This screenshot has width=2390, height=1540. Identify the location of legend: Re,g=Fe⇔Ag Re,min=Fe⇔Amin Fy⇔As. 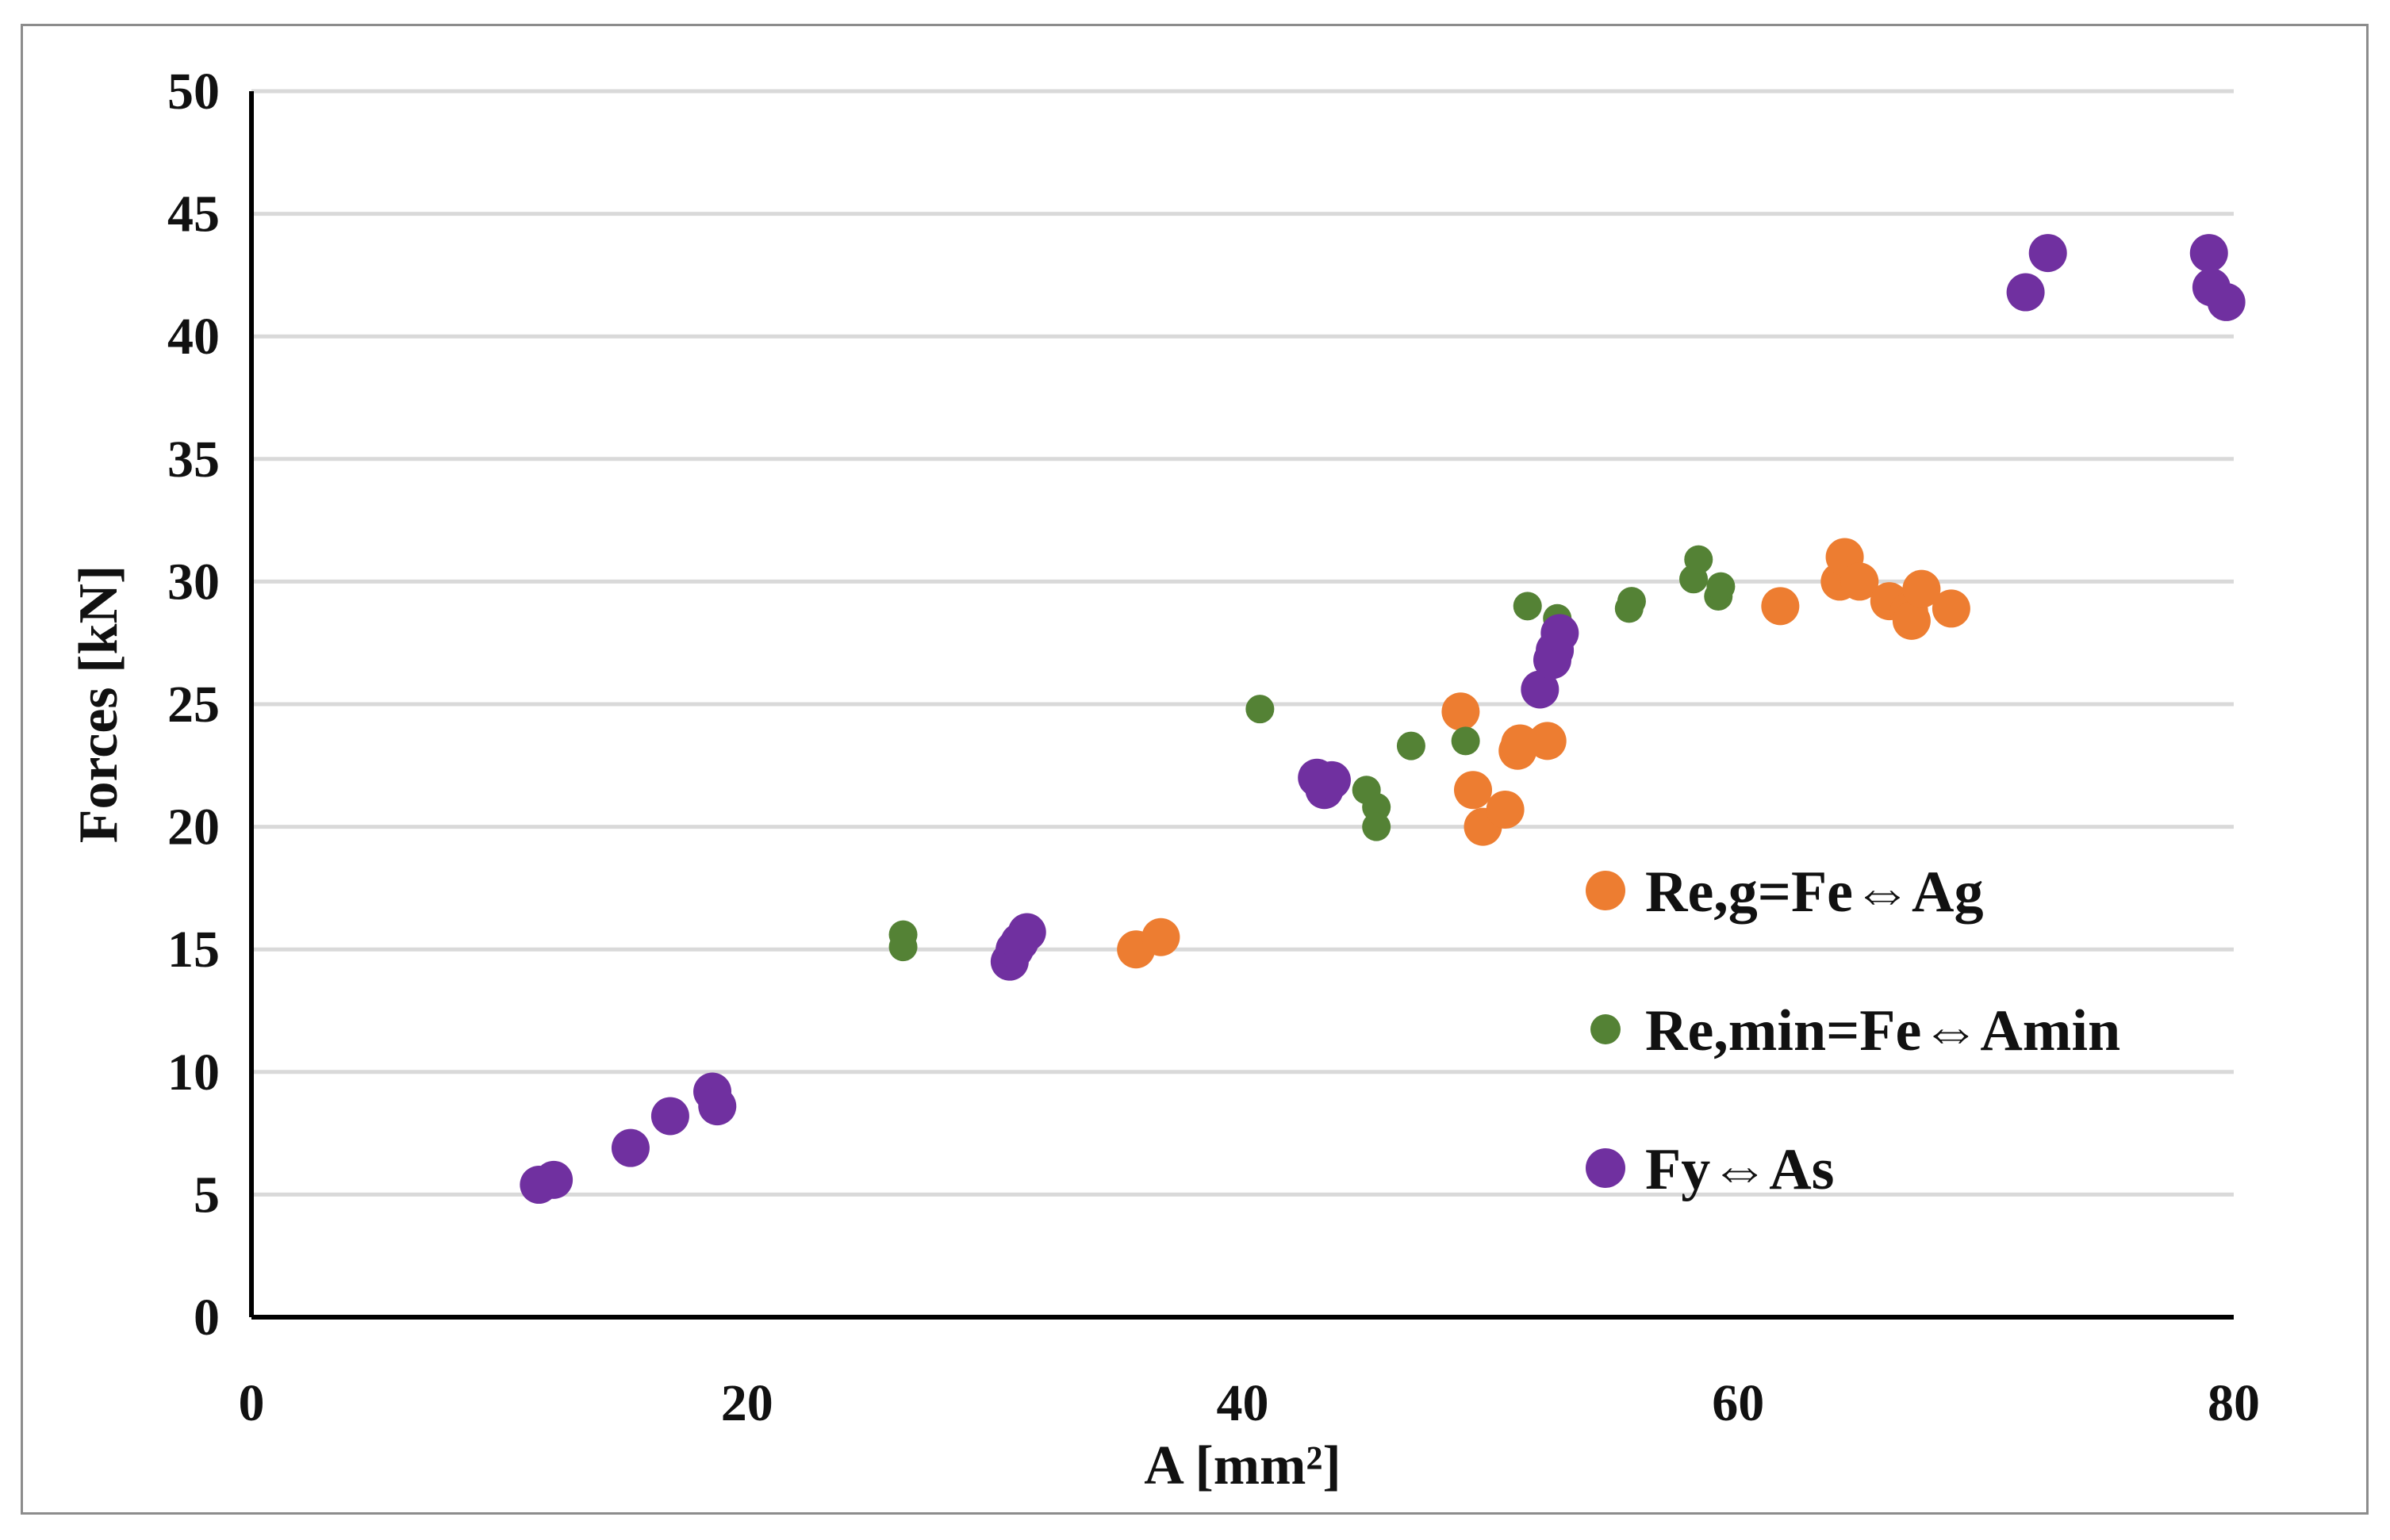
(1853, 1031).